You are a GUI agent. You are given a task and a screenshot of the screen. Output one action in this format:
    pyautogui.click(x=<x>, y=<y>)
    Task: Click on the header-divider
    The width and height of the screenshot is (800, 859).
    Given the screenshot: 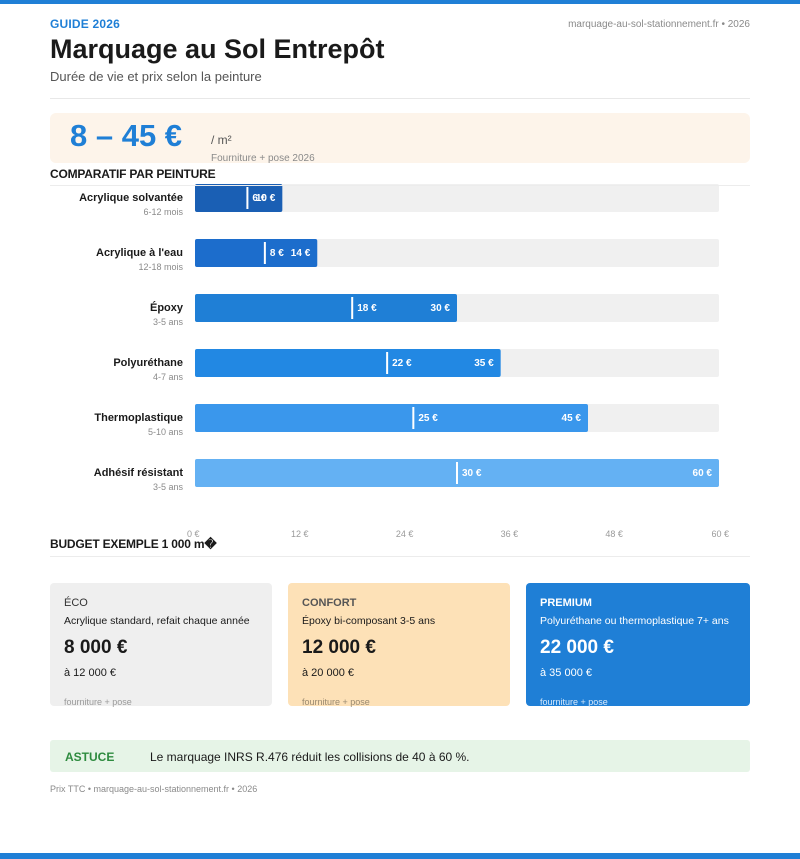 What is the action you would take?
    pyautogui.click(x=400, y=98)
    